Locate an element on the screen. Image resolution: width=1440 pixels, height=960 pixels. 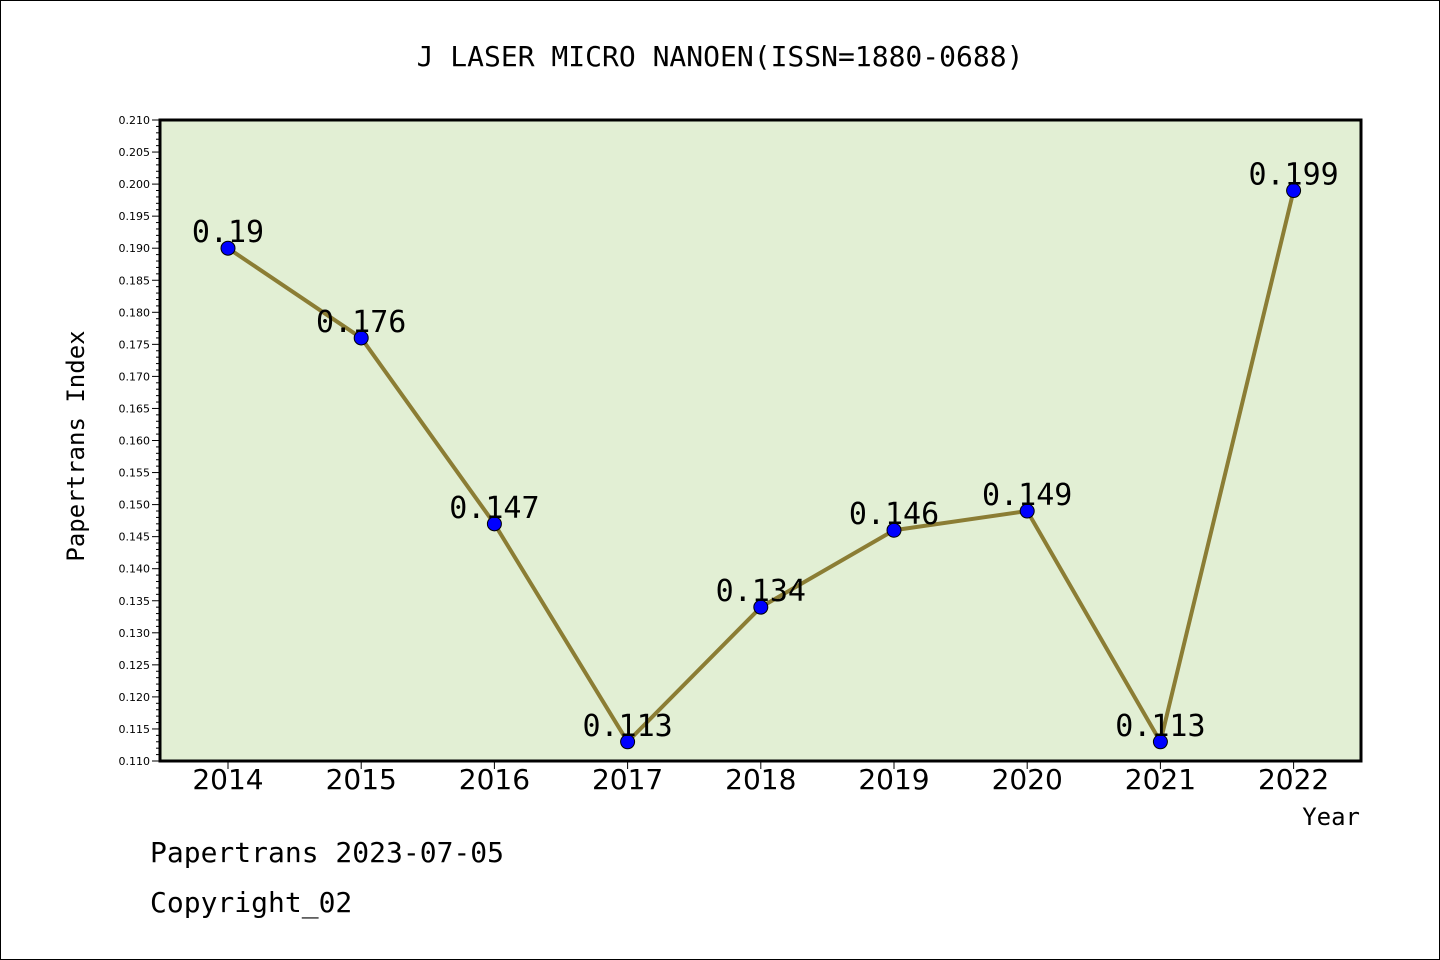
y-tick-label: 0.190 is located at coordinates (135, 248).